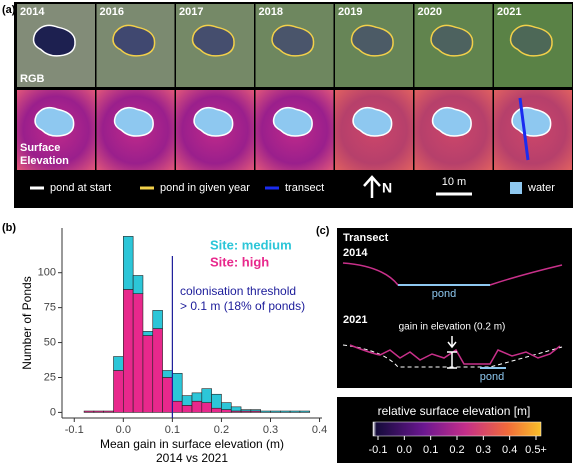 The image size is (575, 466). What do you see at coordinates (541, 188) in the screenshot?
I see `legend-label: water` at bounding box center [541, 188].